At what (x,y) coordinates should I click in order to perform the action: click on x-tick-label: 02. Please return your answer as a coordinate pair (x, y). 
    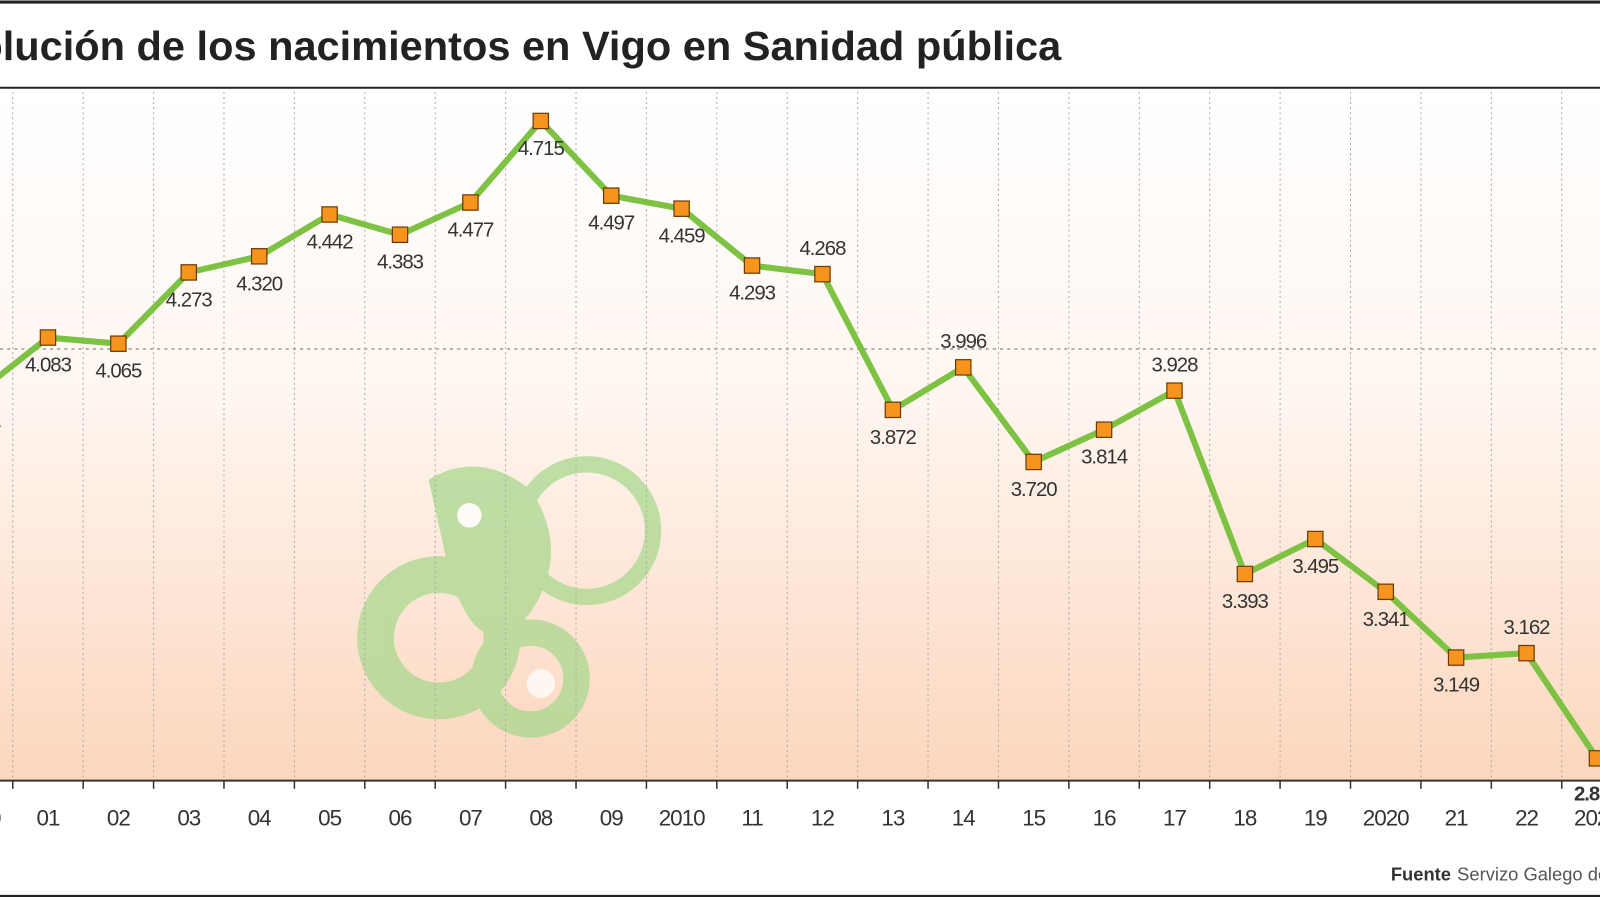
    Looking at the image, I should click on (118, 817).